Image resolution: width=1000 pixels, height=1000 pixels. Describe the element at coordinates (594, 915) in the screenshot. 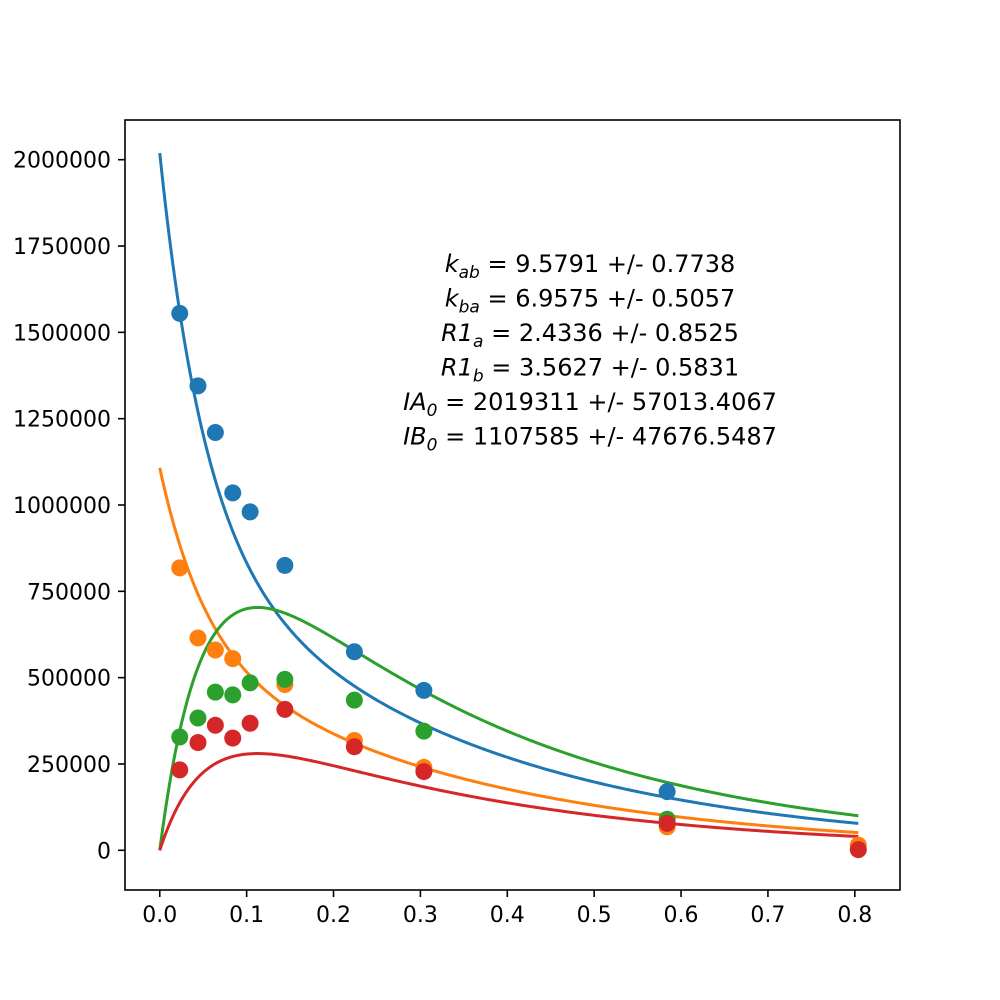

I see `x-tick-label: 0.5` at that location.